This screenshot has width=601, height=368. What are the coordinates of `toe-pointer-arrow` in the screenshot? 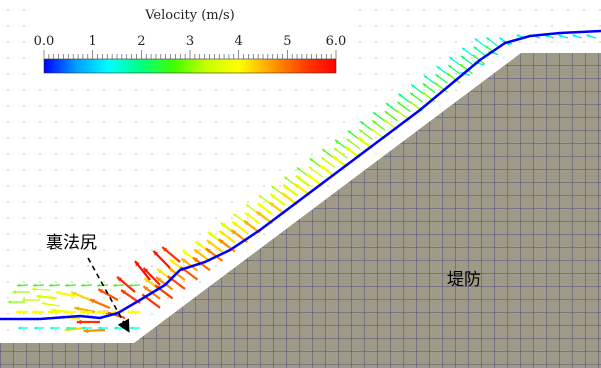 It's located at (108, 295).